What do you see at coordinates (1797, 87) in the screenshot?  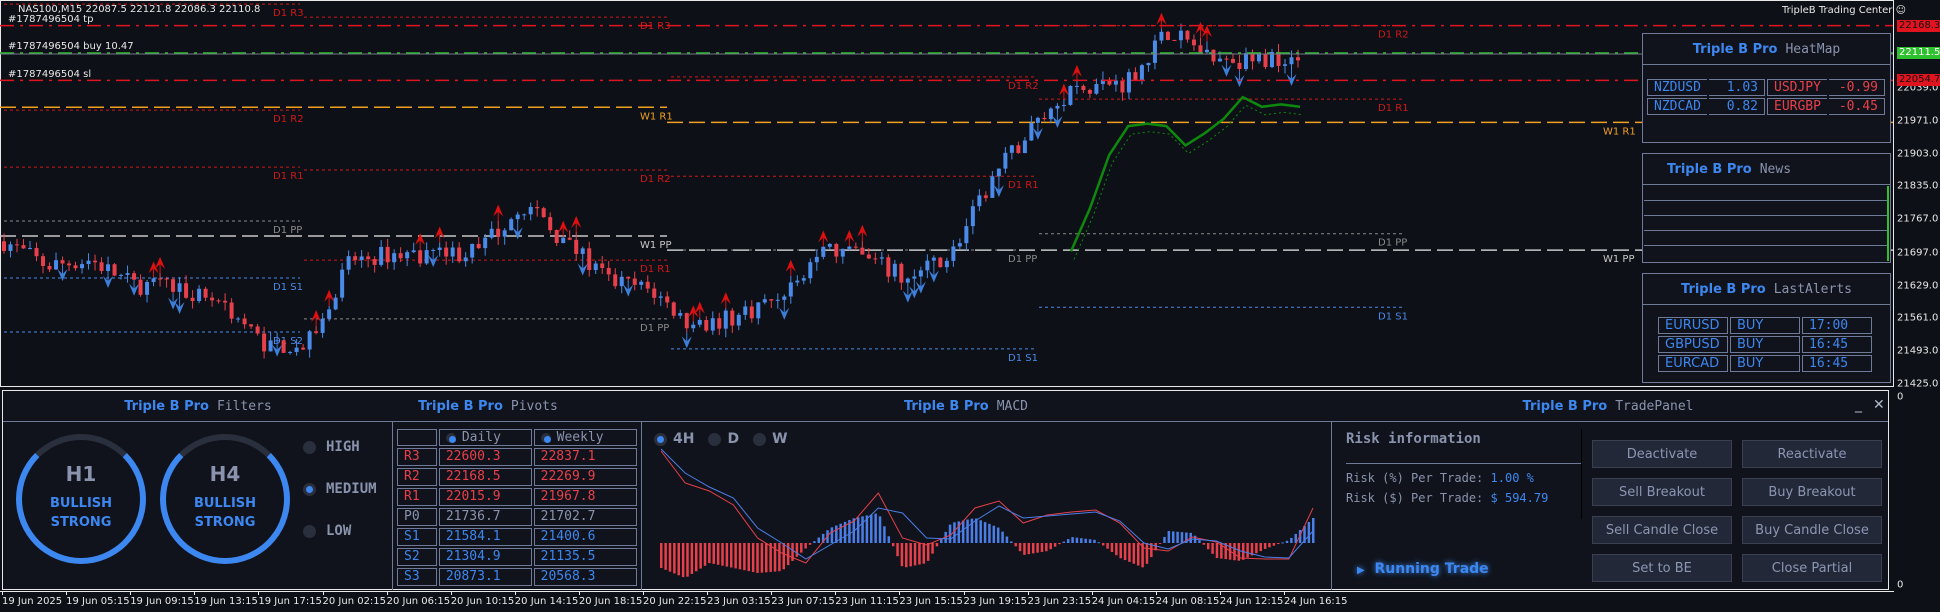 I see `heatmap-pair: USDJPY` at bounding box center [1797, 87].